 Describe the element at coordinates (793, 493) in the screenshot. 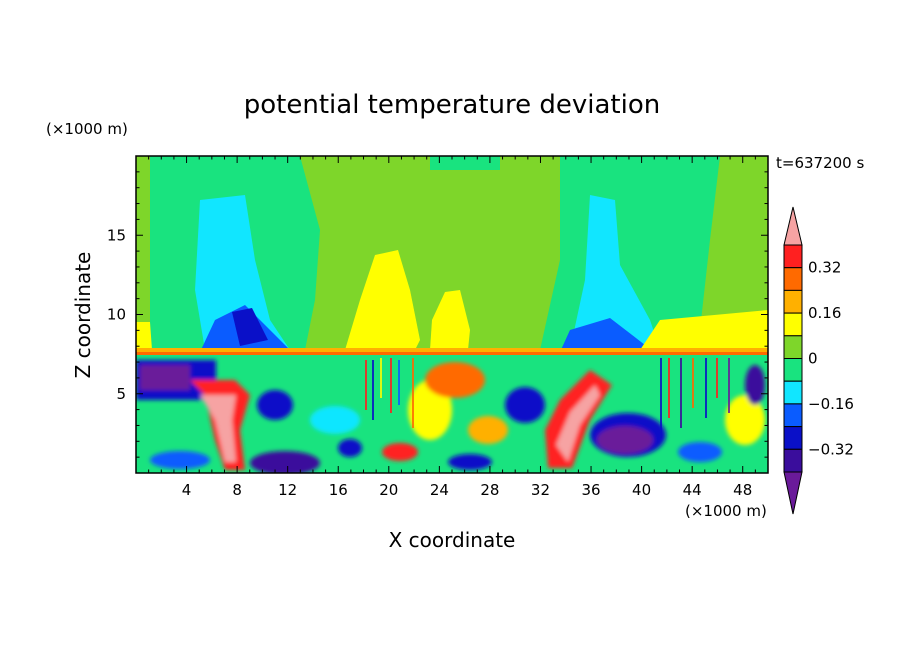

I see `colorbar-min-arrow` at that location.